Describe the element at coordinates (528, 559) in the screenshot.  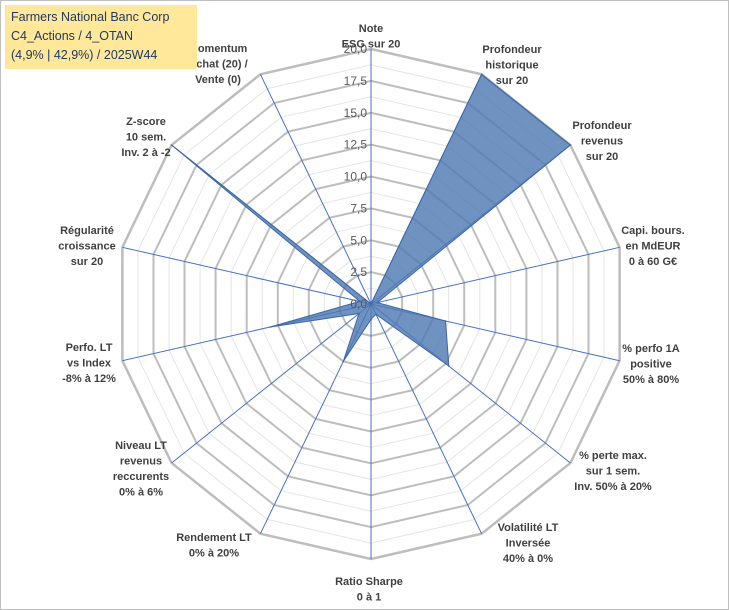
I see `axis-label-line: 40% à 0%` at that location.